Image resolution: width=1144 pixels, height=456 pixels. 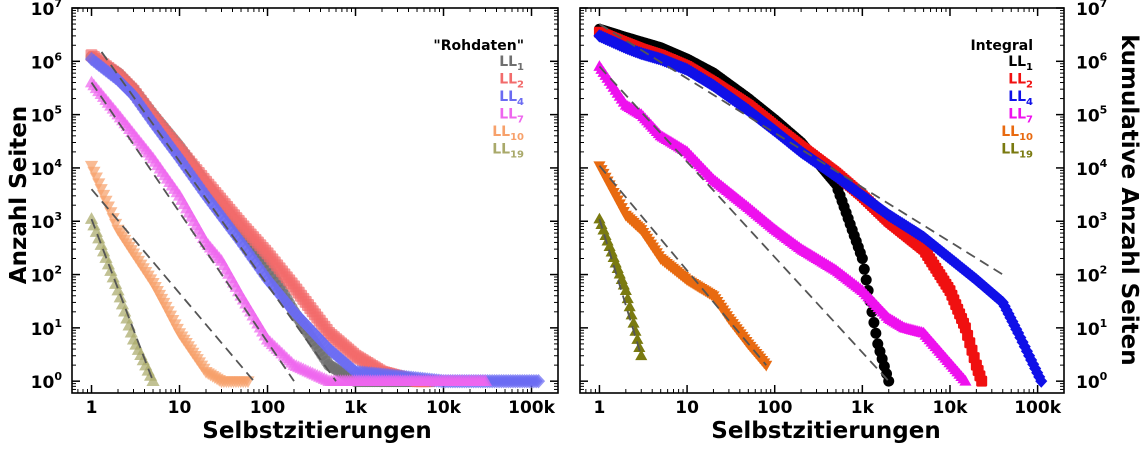 I want to click on right-legend-title: Integral, so click(x=1001, y=46).